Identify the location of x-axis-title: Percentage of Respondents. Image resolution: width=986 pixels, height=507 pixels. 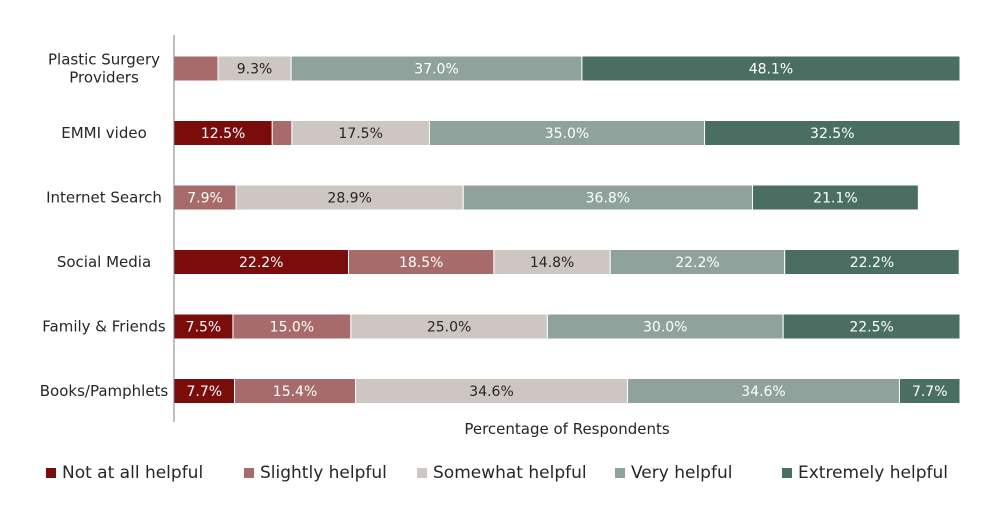
(567, 429).